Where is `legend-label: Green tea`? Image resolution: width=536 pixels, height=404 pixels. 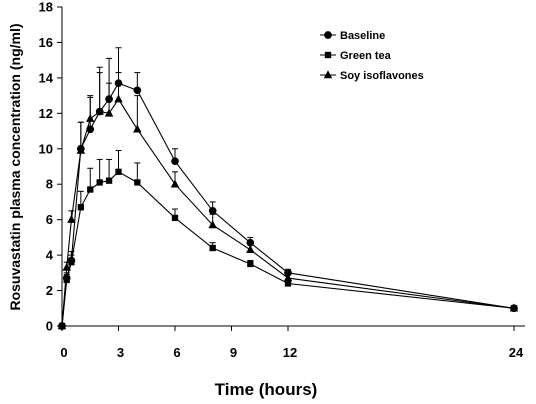
legend-label: Green tea is located at coordinates (366, 56).